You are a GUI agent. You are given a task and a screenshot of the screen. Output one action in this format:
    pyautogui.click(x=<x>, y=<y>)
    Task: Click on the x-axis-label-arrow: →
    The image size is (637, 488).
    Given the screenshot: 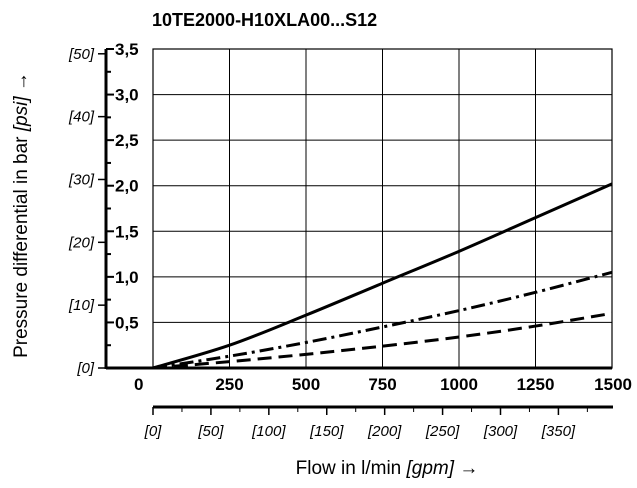 What is the action you would take?
    pyautogui.click(x=468, y=468)
    